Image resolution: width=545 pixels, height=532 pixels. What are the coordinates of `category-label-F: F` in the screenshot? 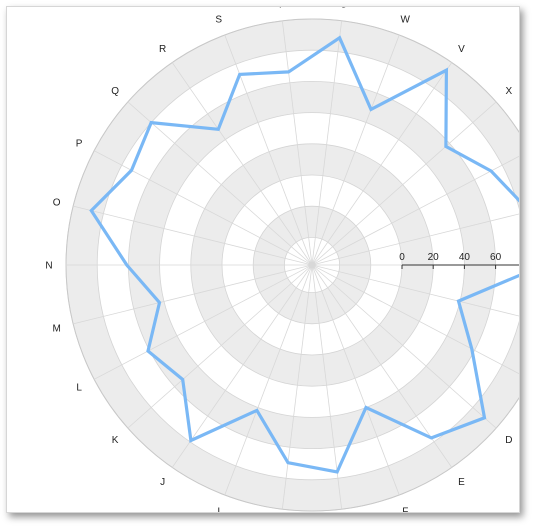 It's located at (405, 509).